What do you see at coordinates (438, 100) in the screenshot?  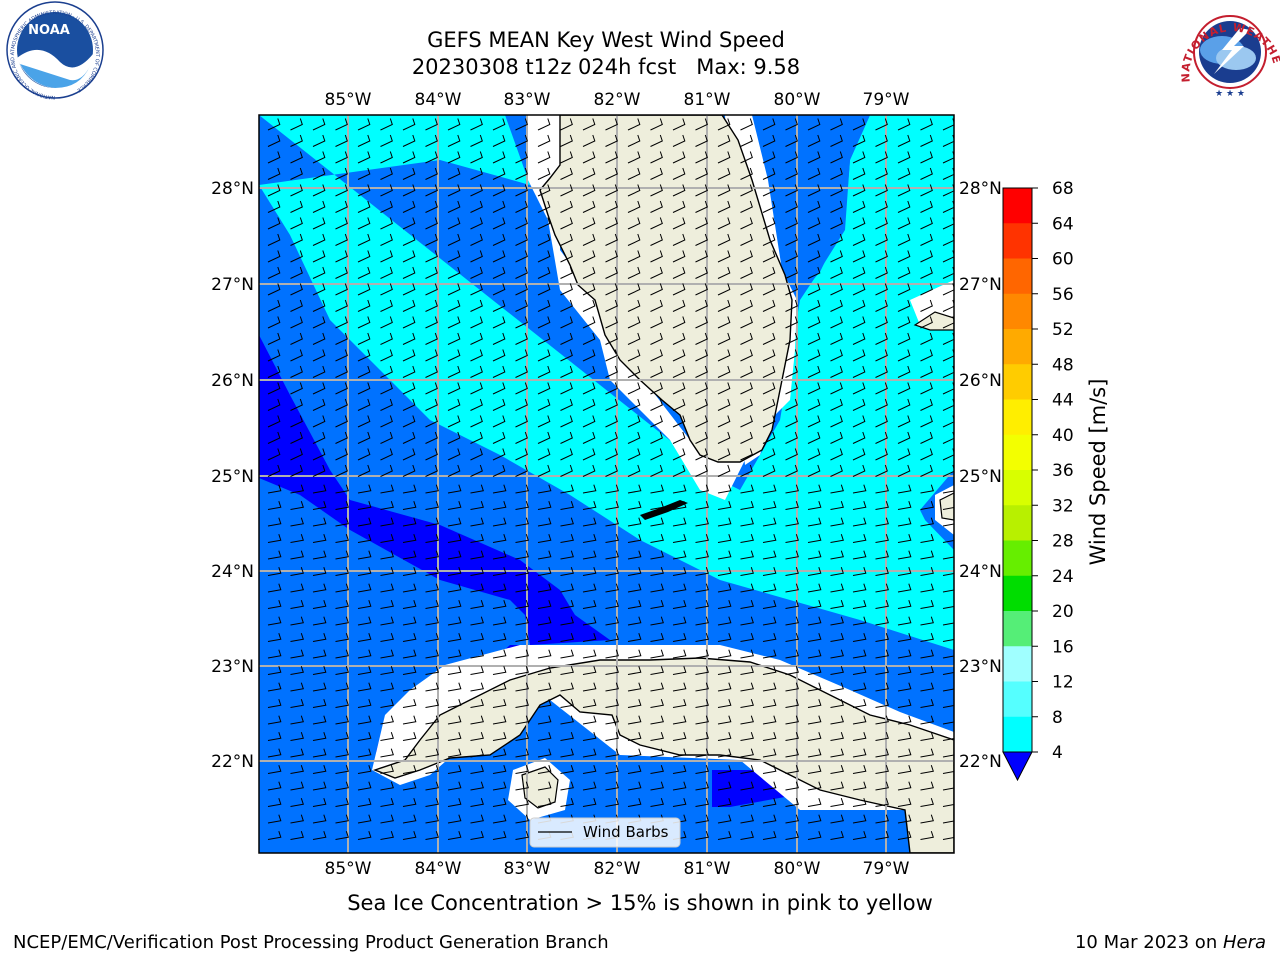 I see `lon-label-top: 84°W` at bounding box center [438, 100].